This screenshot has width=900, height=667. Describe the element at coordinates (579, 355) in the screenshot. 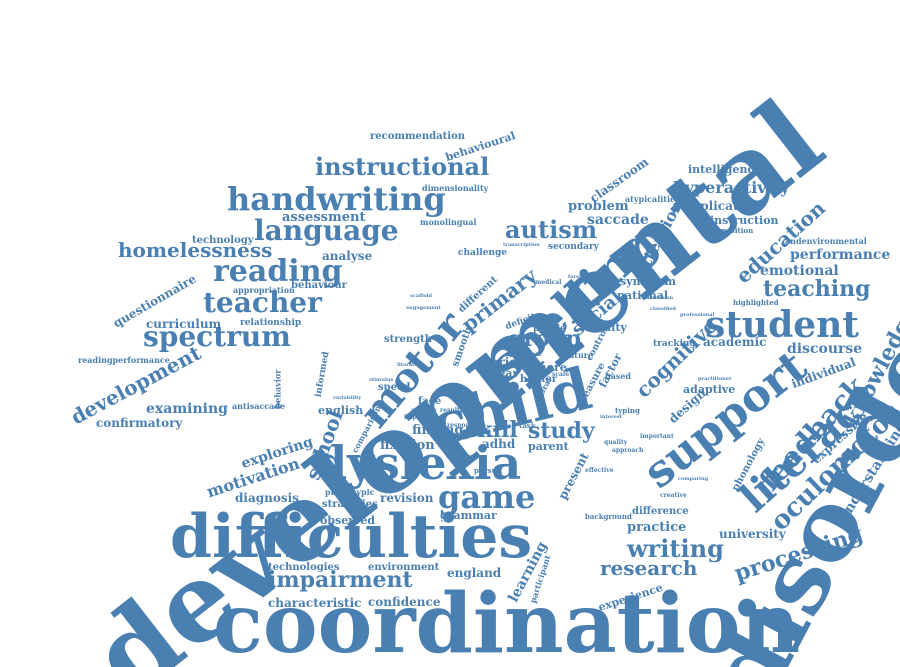

I see `word-future: future` at that location.